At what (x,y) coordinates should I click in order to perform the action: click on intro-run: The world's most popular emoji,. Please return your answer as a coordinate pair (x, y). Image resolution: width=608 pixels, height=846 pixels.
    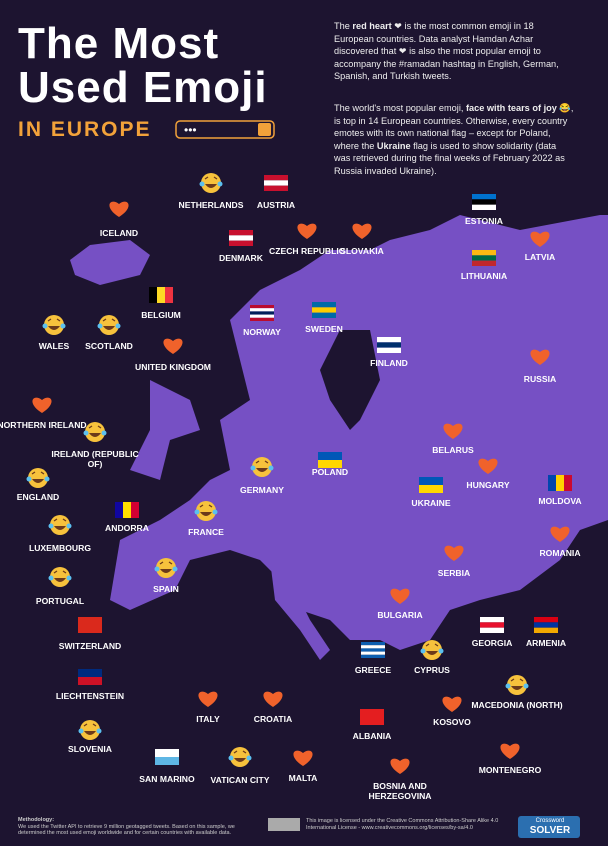
    Looking at the image, I should click on (400, 108).